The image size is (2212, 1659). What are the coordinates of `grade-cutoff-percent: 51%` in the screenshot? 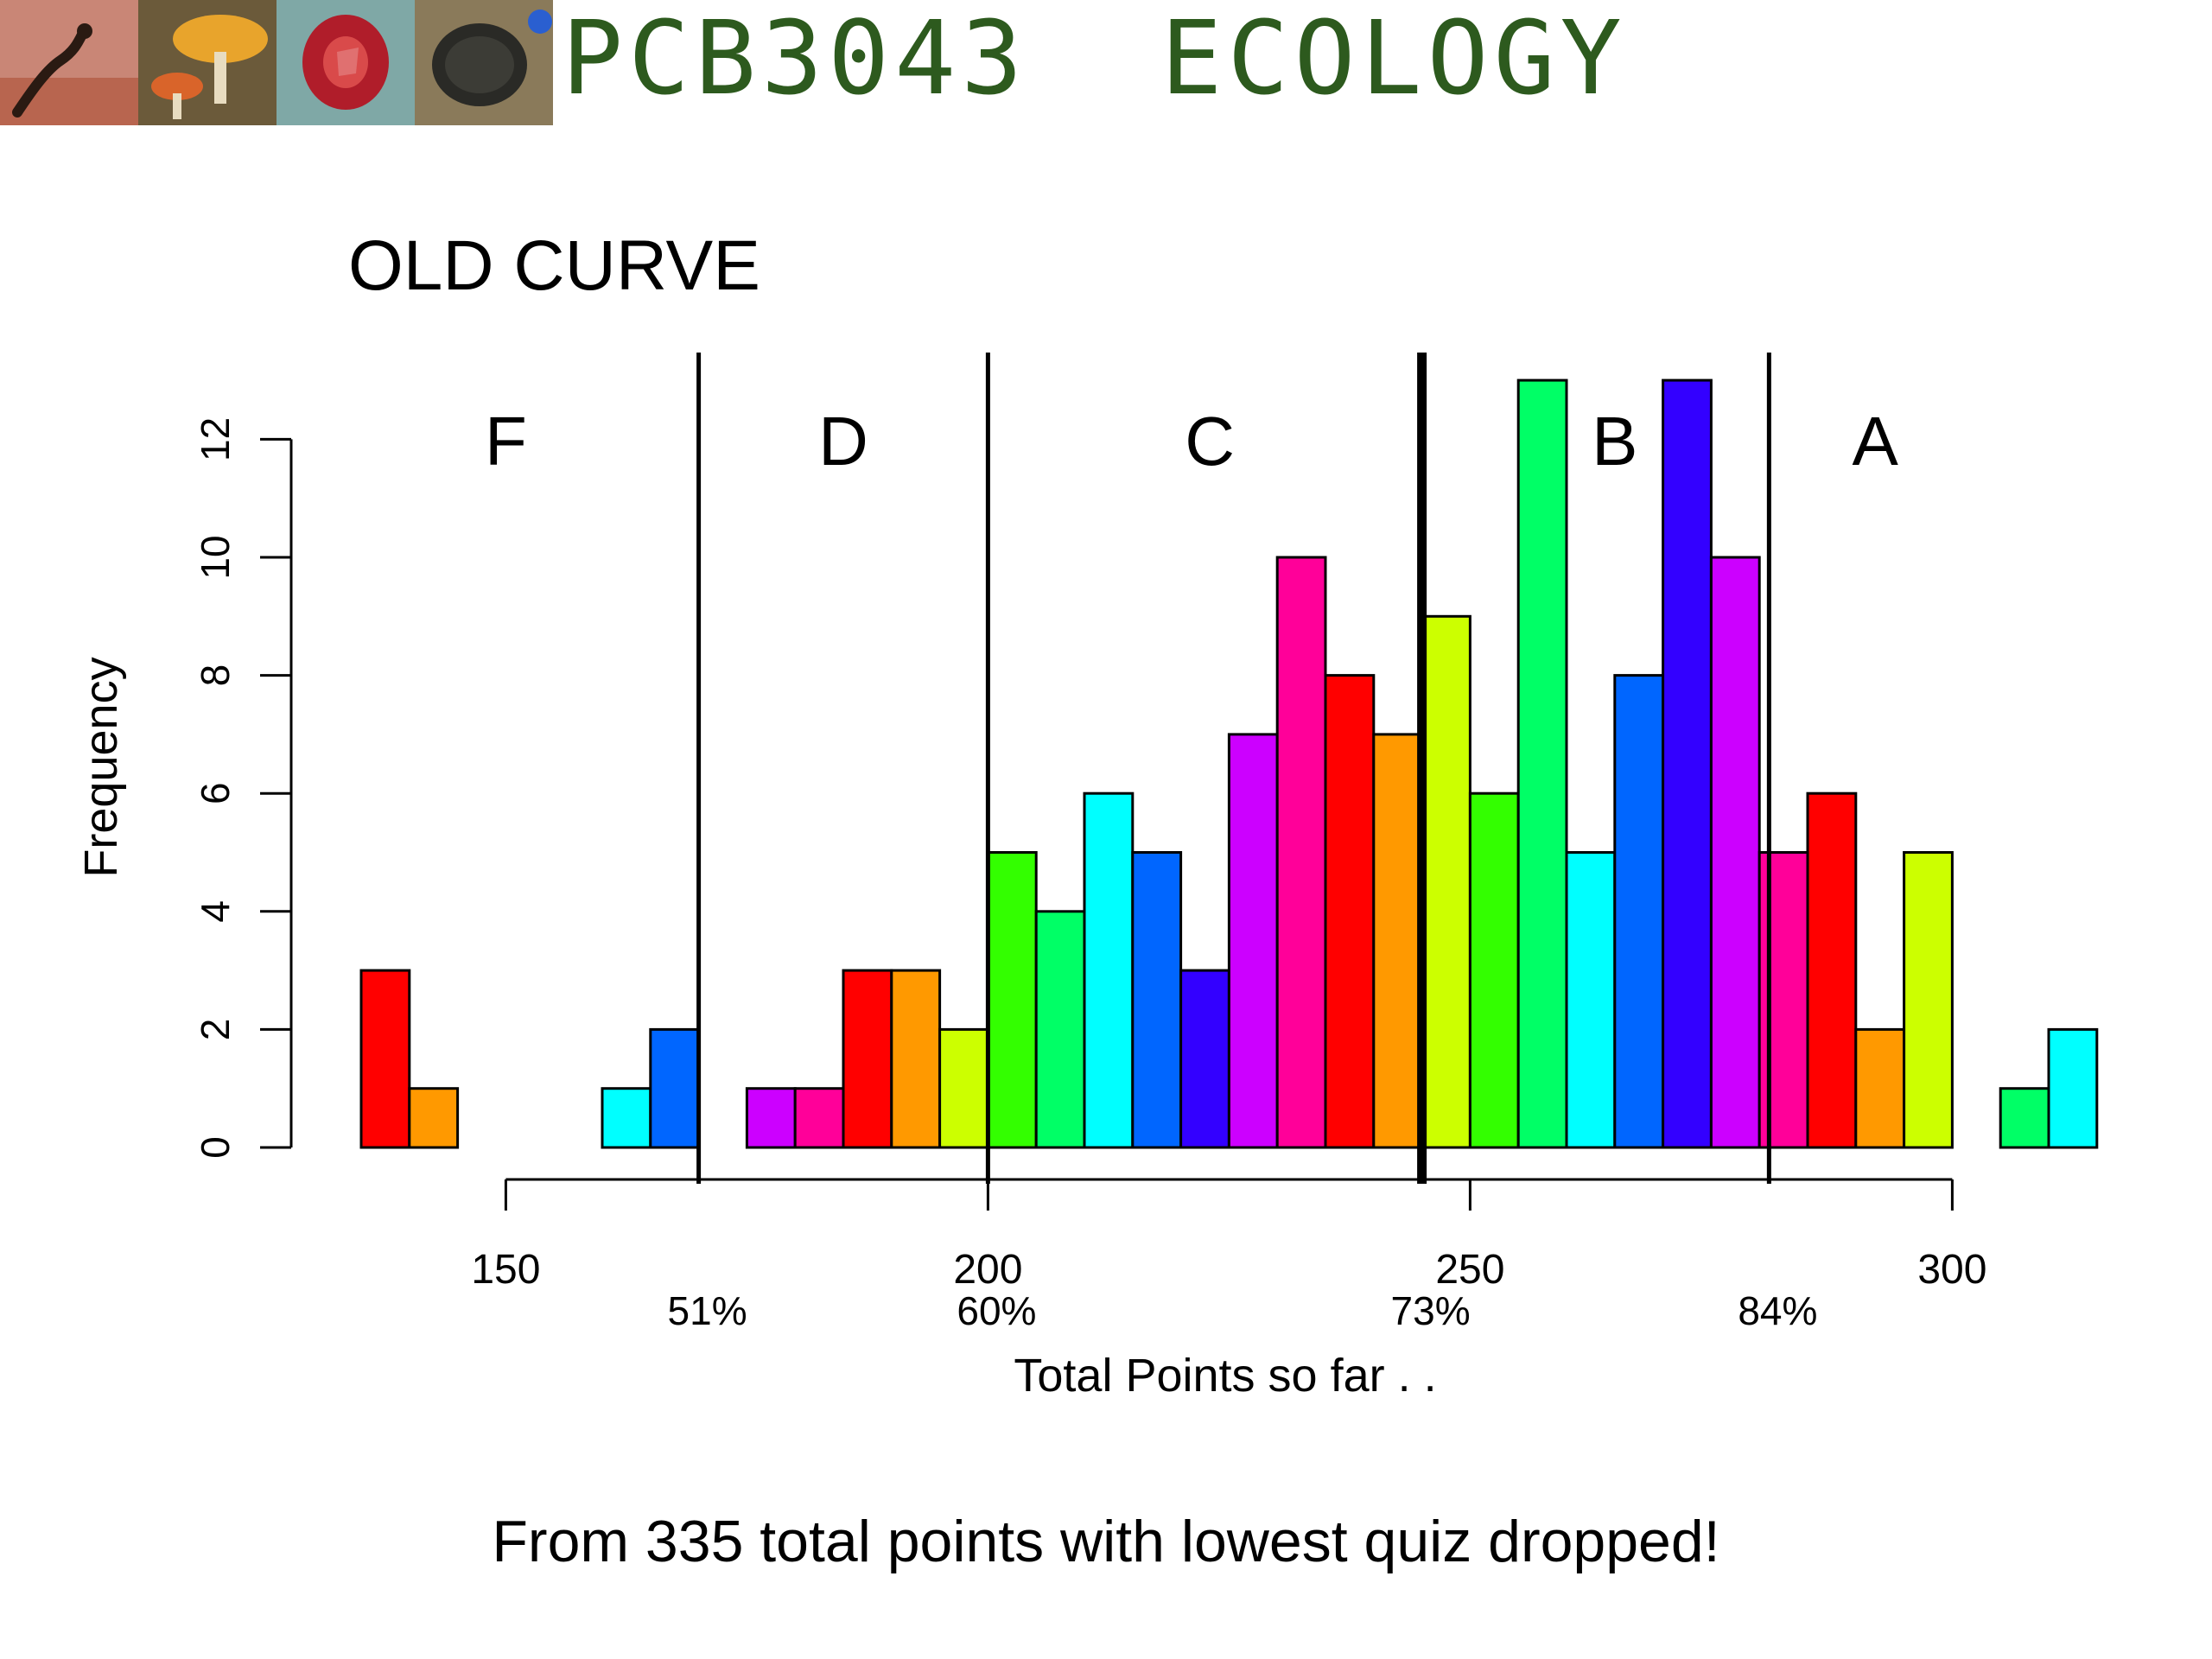 It's located at (707, 1310).